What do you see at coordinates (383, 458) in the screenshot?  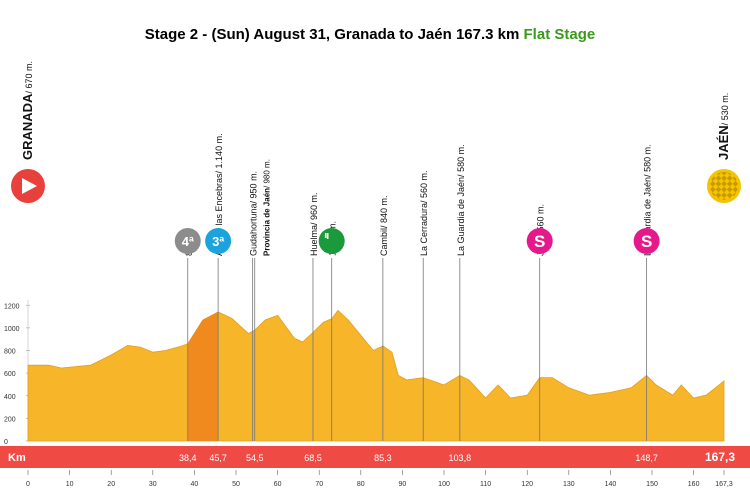 I see `km-label: 85,3` at bounding box center [383, 458].